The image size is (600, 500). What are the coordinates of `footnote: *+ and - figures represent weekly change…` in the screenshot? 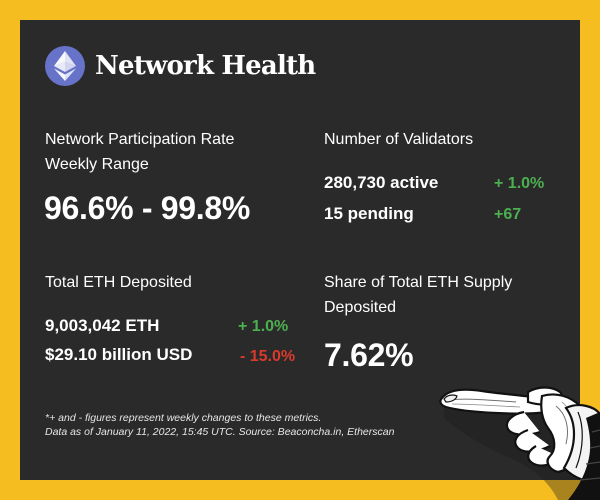 It's located at (219, 425).